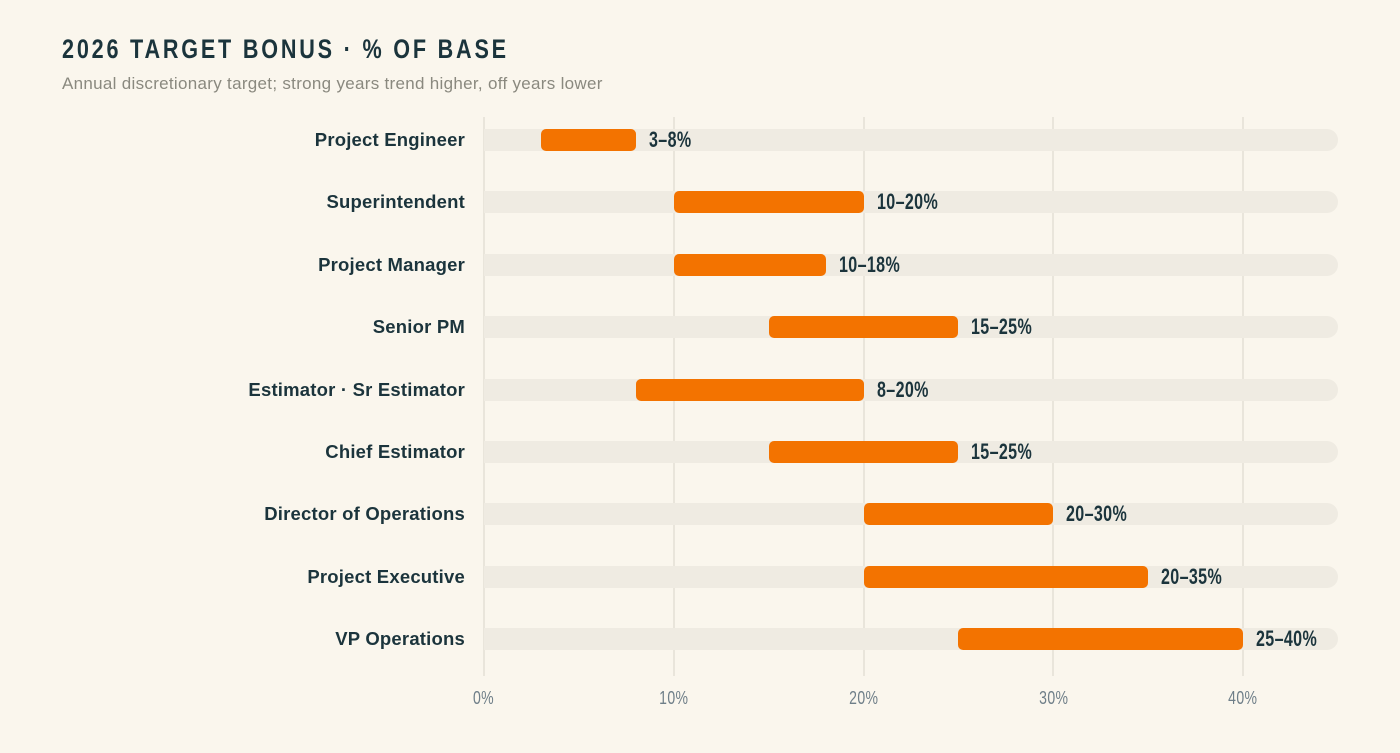 The image size is (1400, 753). Describe the element at coordinates (285, 49) in the screenshot. I see `page-title: 2026 TARGET BONUS · % OF BASE` at that location.